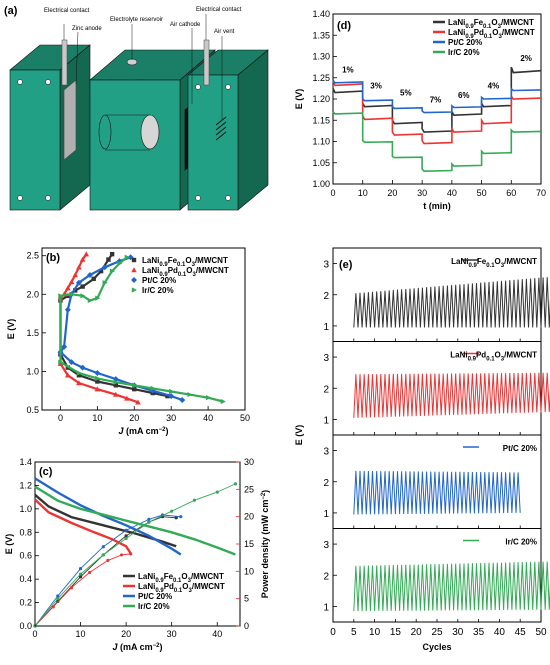 The image size is (550, 665). I want to click on y-tick-label: 0.2, so click(25, 603).